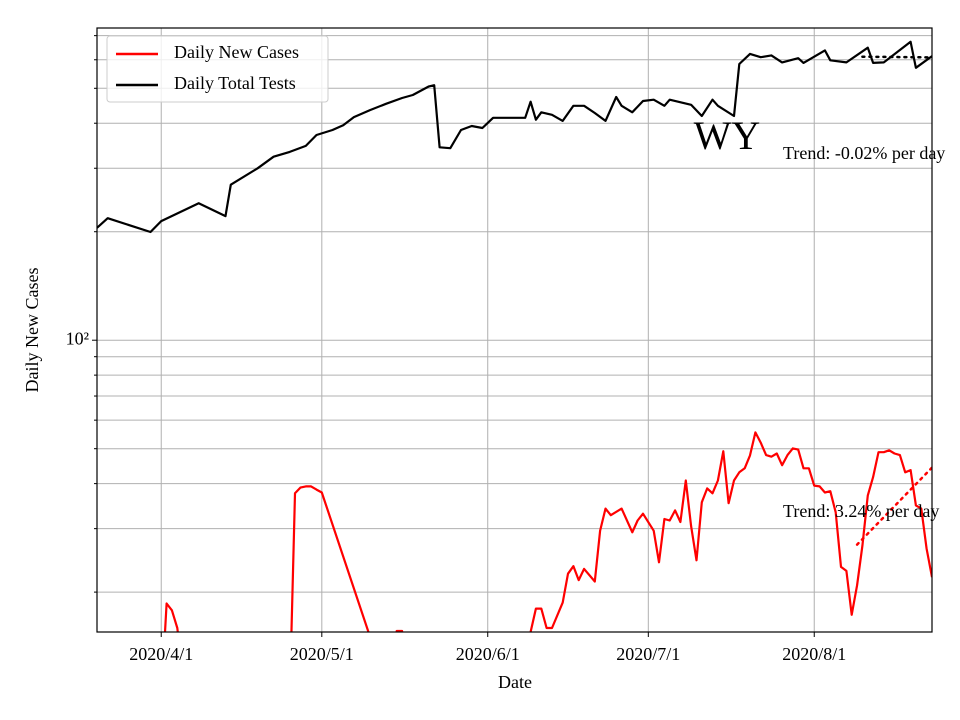  Describe the element at coordinates (236, 52) in the screenshot. I see `legend-label: Daily New Cases` at that location.